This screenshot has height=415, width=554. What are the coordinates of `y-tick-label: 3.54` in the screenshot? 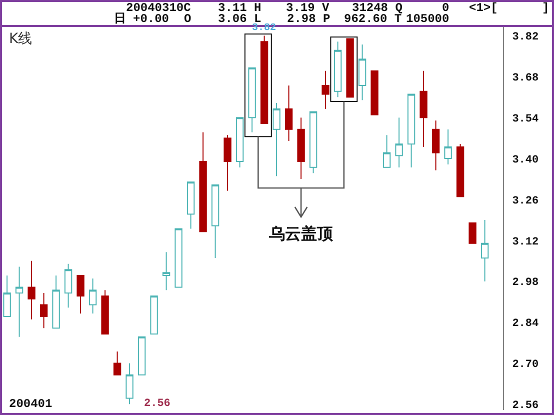 It's located at (526, 119).